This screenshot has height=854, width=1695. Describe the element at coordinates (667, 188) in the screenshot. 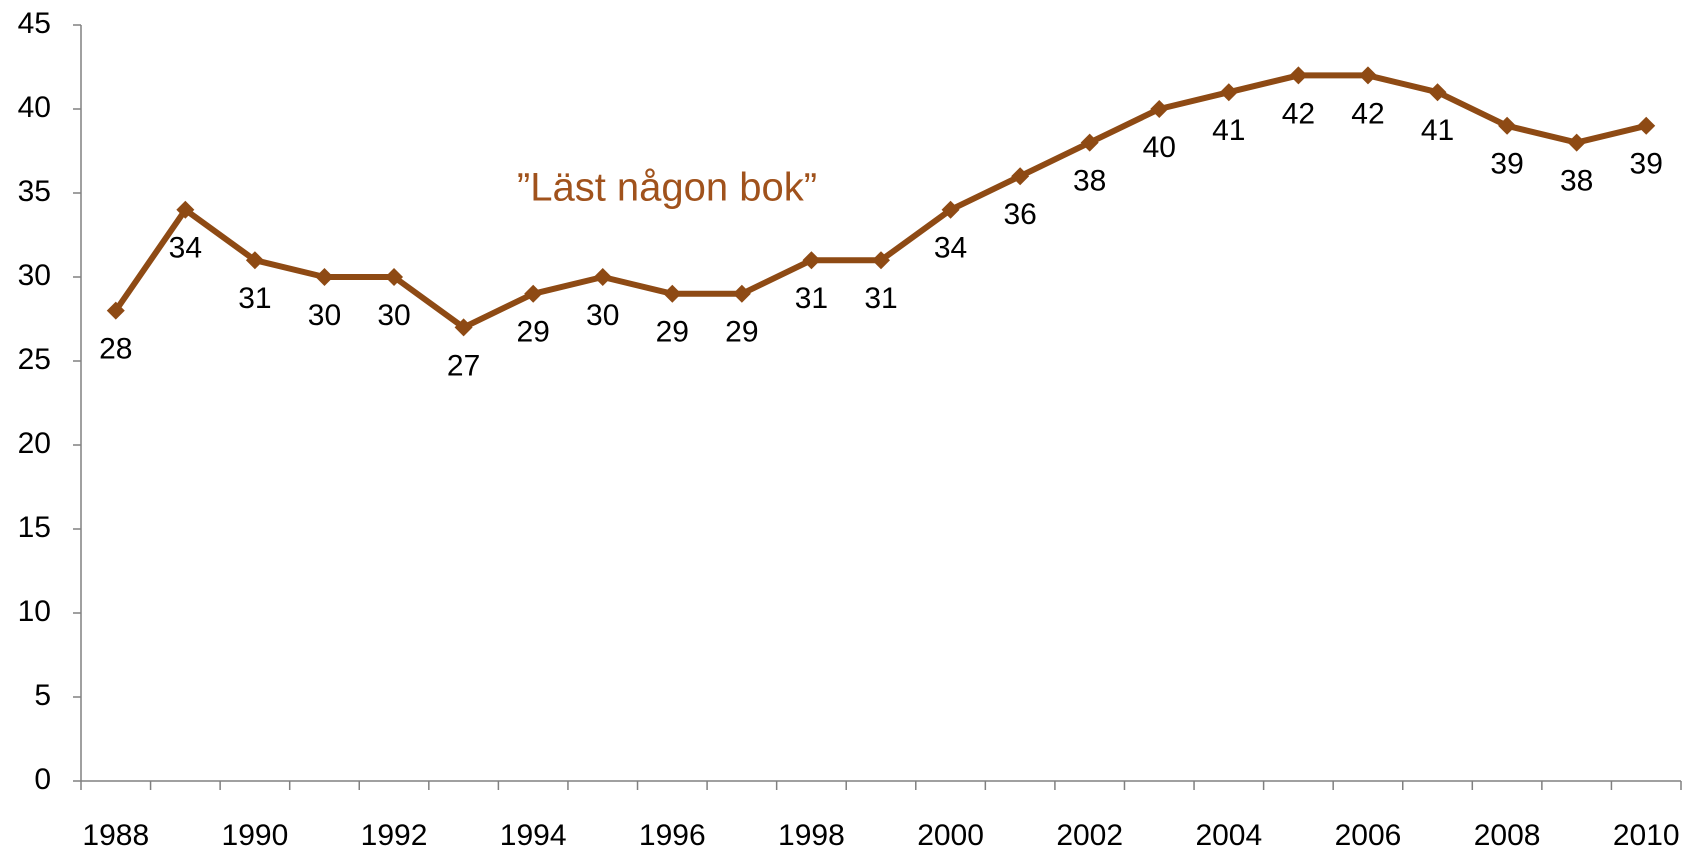

I see `annotation: ”Läst någon bok”` at that location.